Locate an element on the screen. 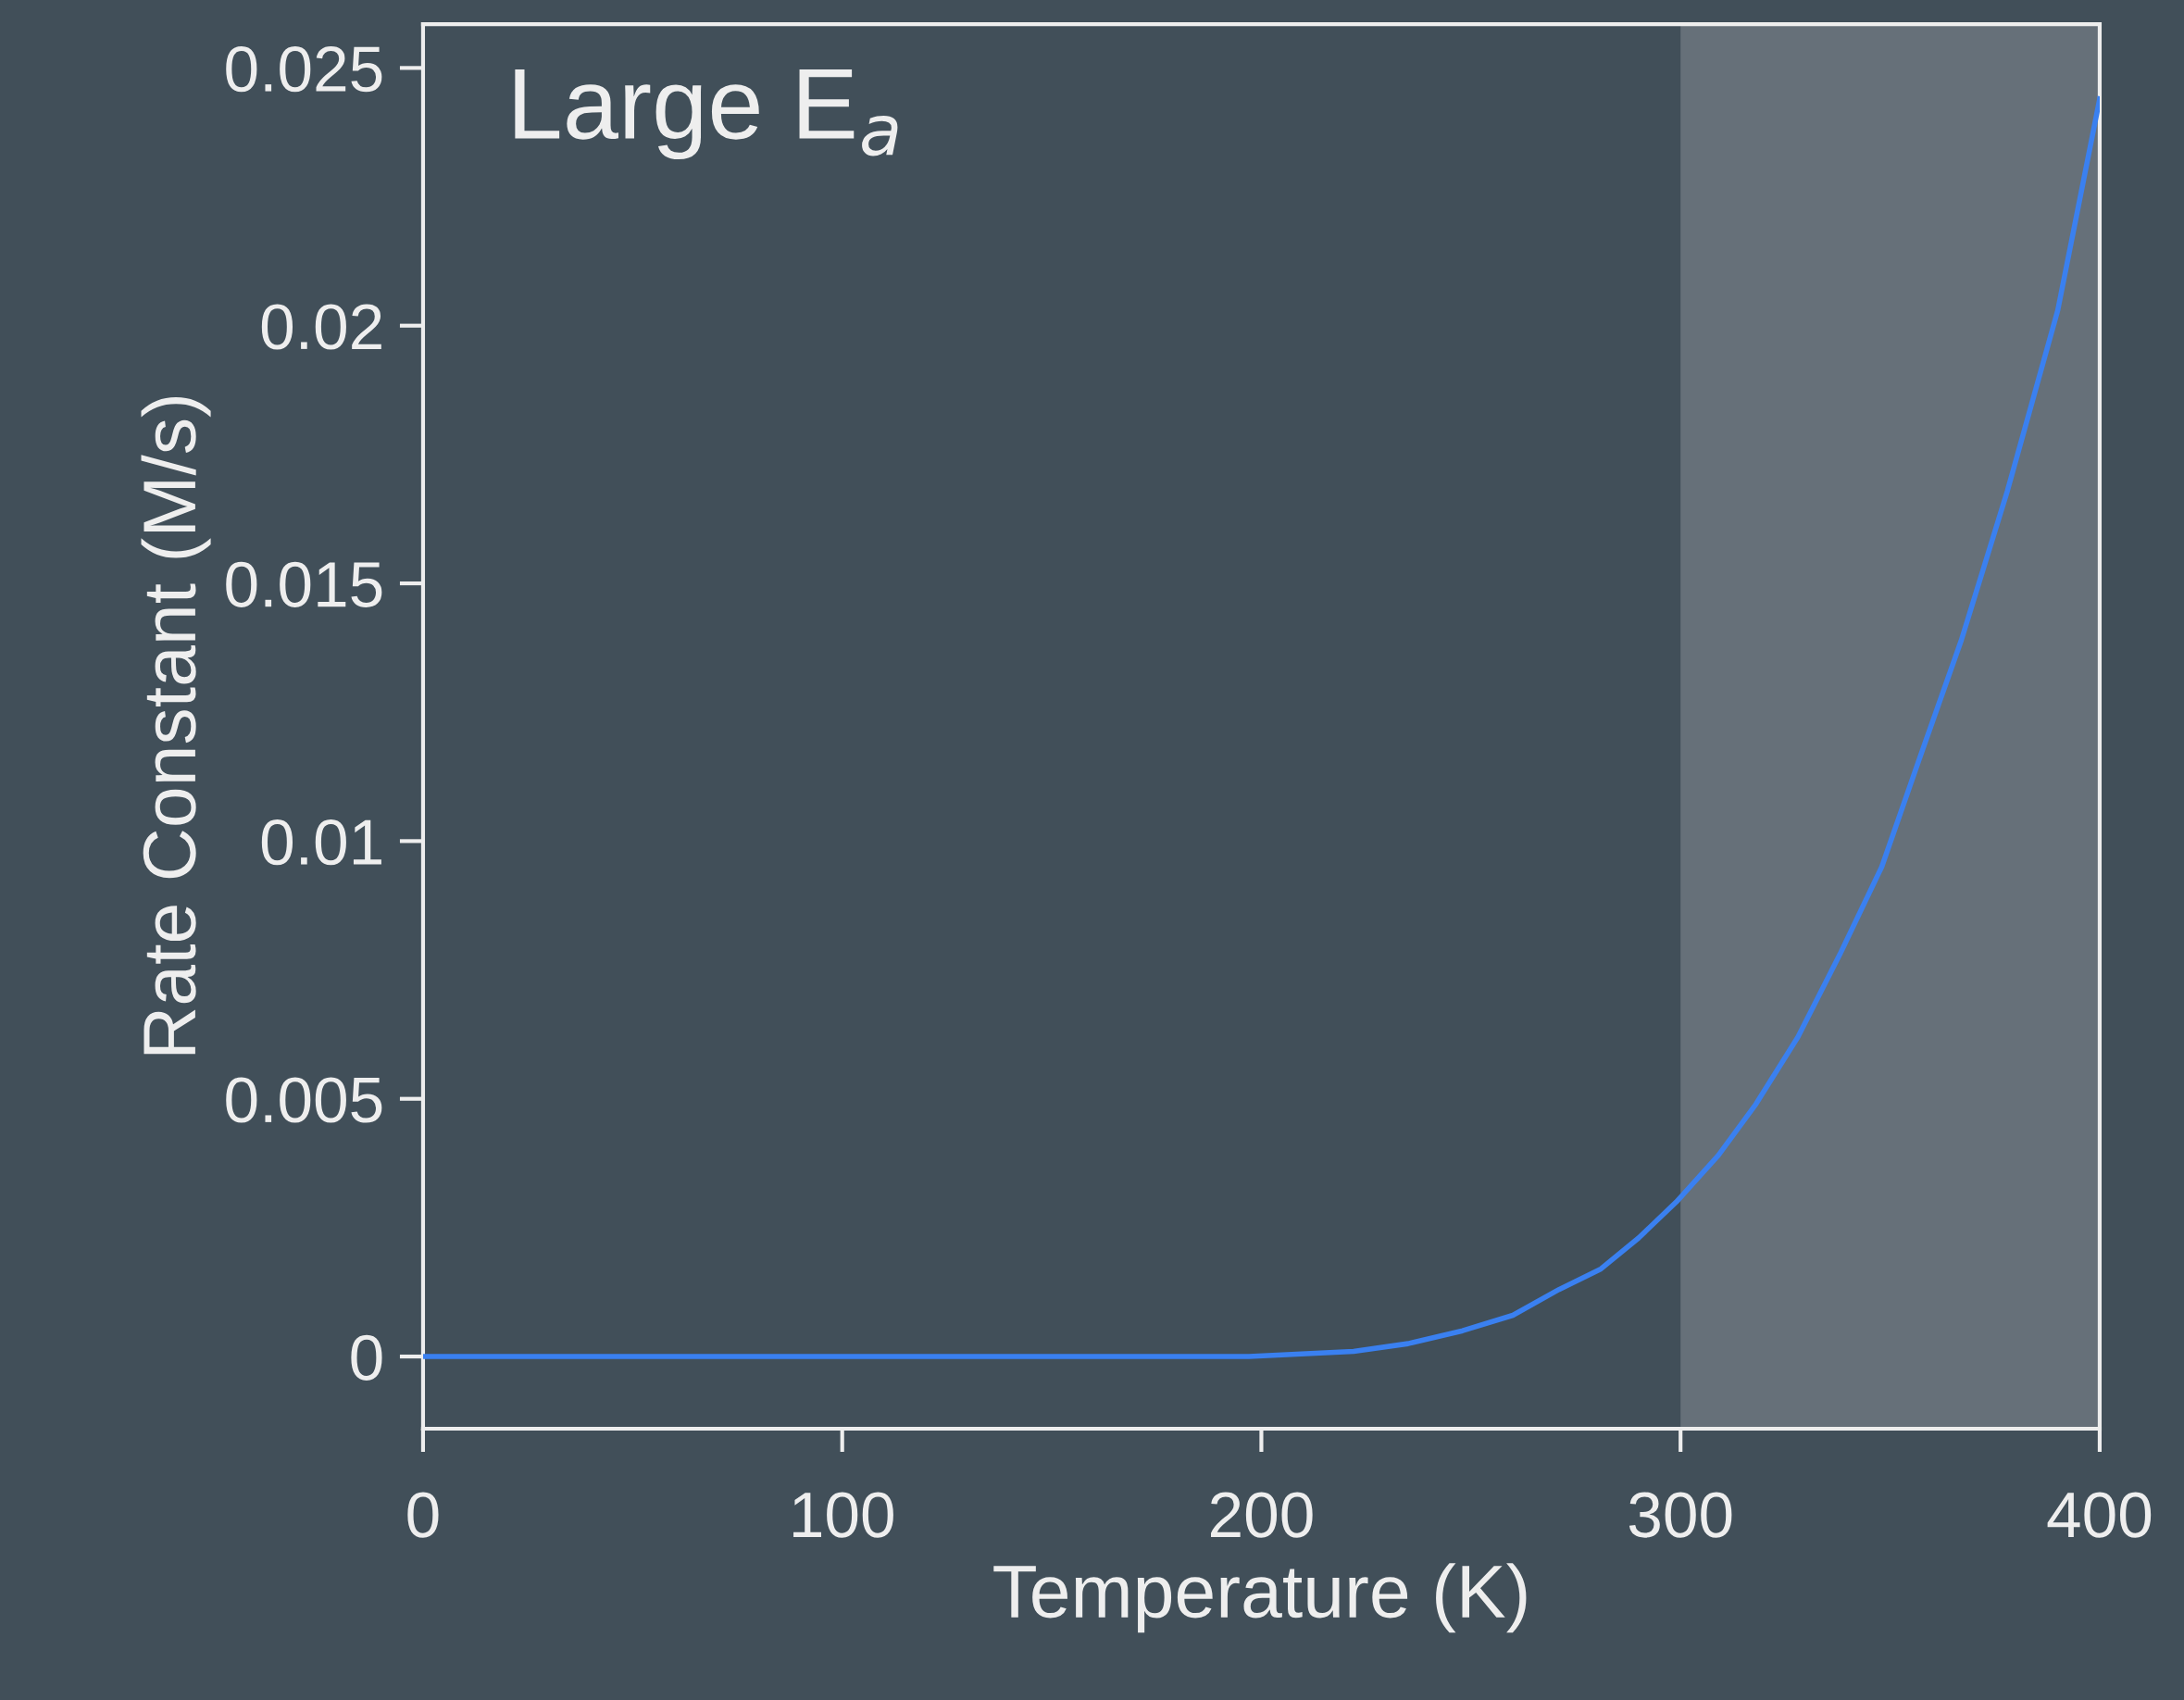 The height and width of the screenshot is (1700, 2184). y-tick-label: 0.02 is located at coordinates (321, 327).